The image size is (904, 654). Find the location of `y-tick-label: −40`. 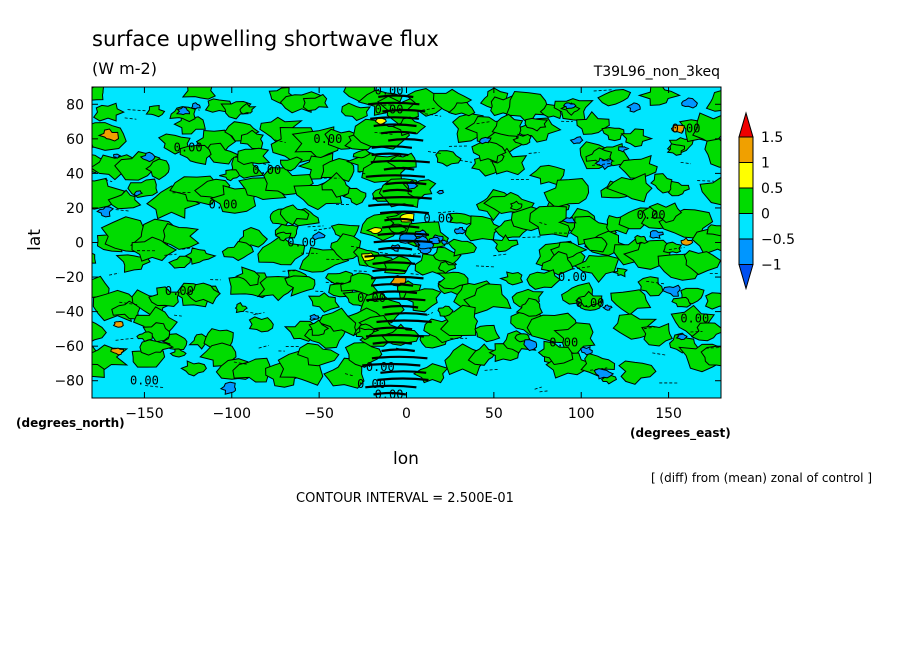

y-tick-label: −40 is located at coordinates (69, 313).